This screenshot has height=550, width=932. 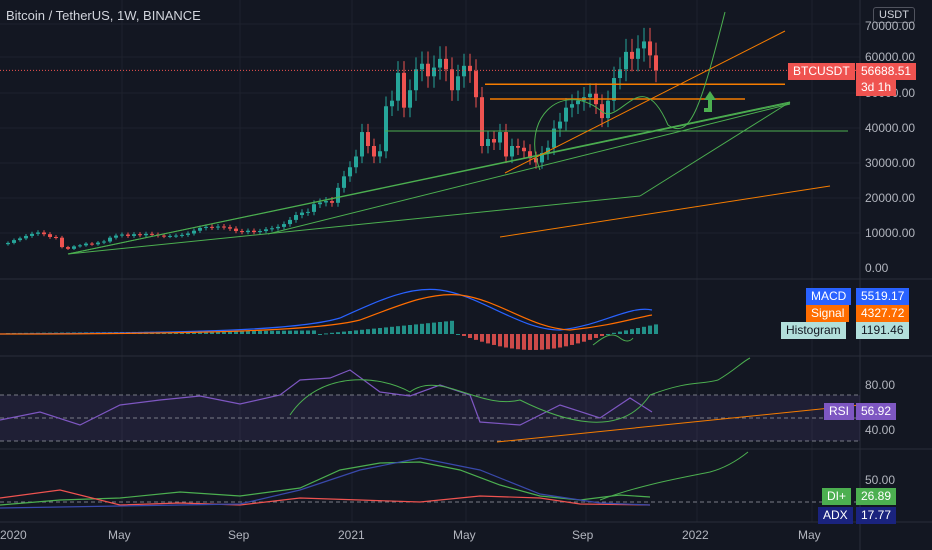 What do you see at coordinates (813, 330) in the screenshot?
I see `histogram-label: Histogram` at bounding box center [813, 330].